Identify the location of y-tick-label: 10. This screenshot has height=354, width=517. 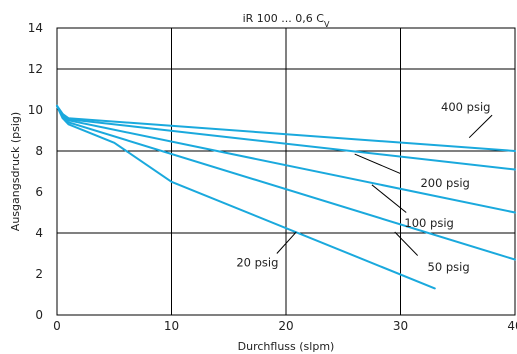
(35, 110).